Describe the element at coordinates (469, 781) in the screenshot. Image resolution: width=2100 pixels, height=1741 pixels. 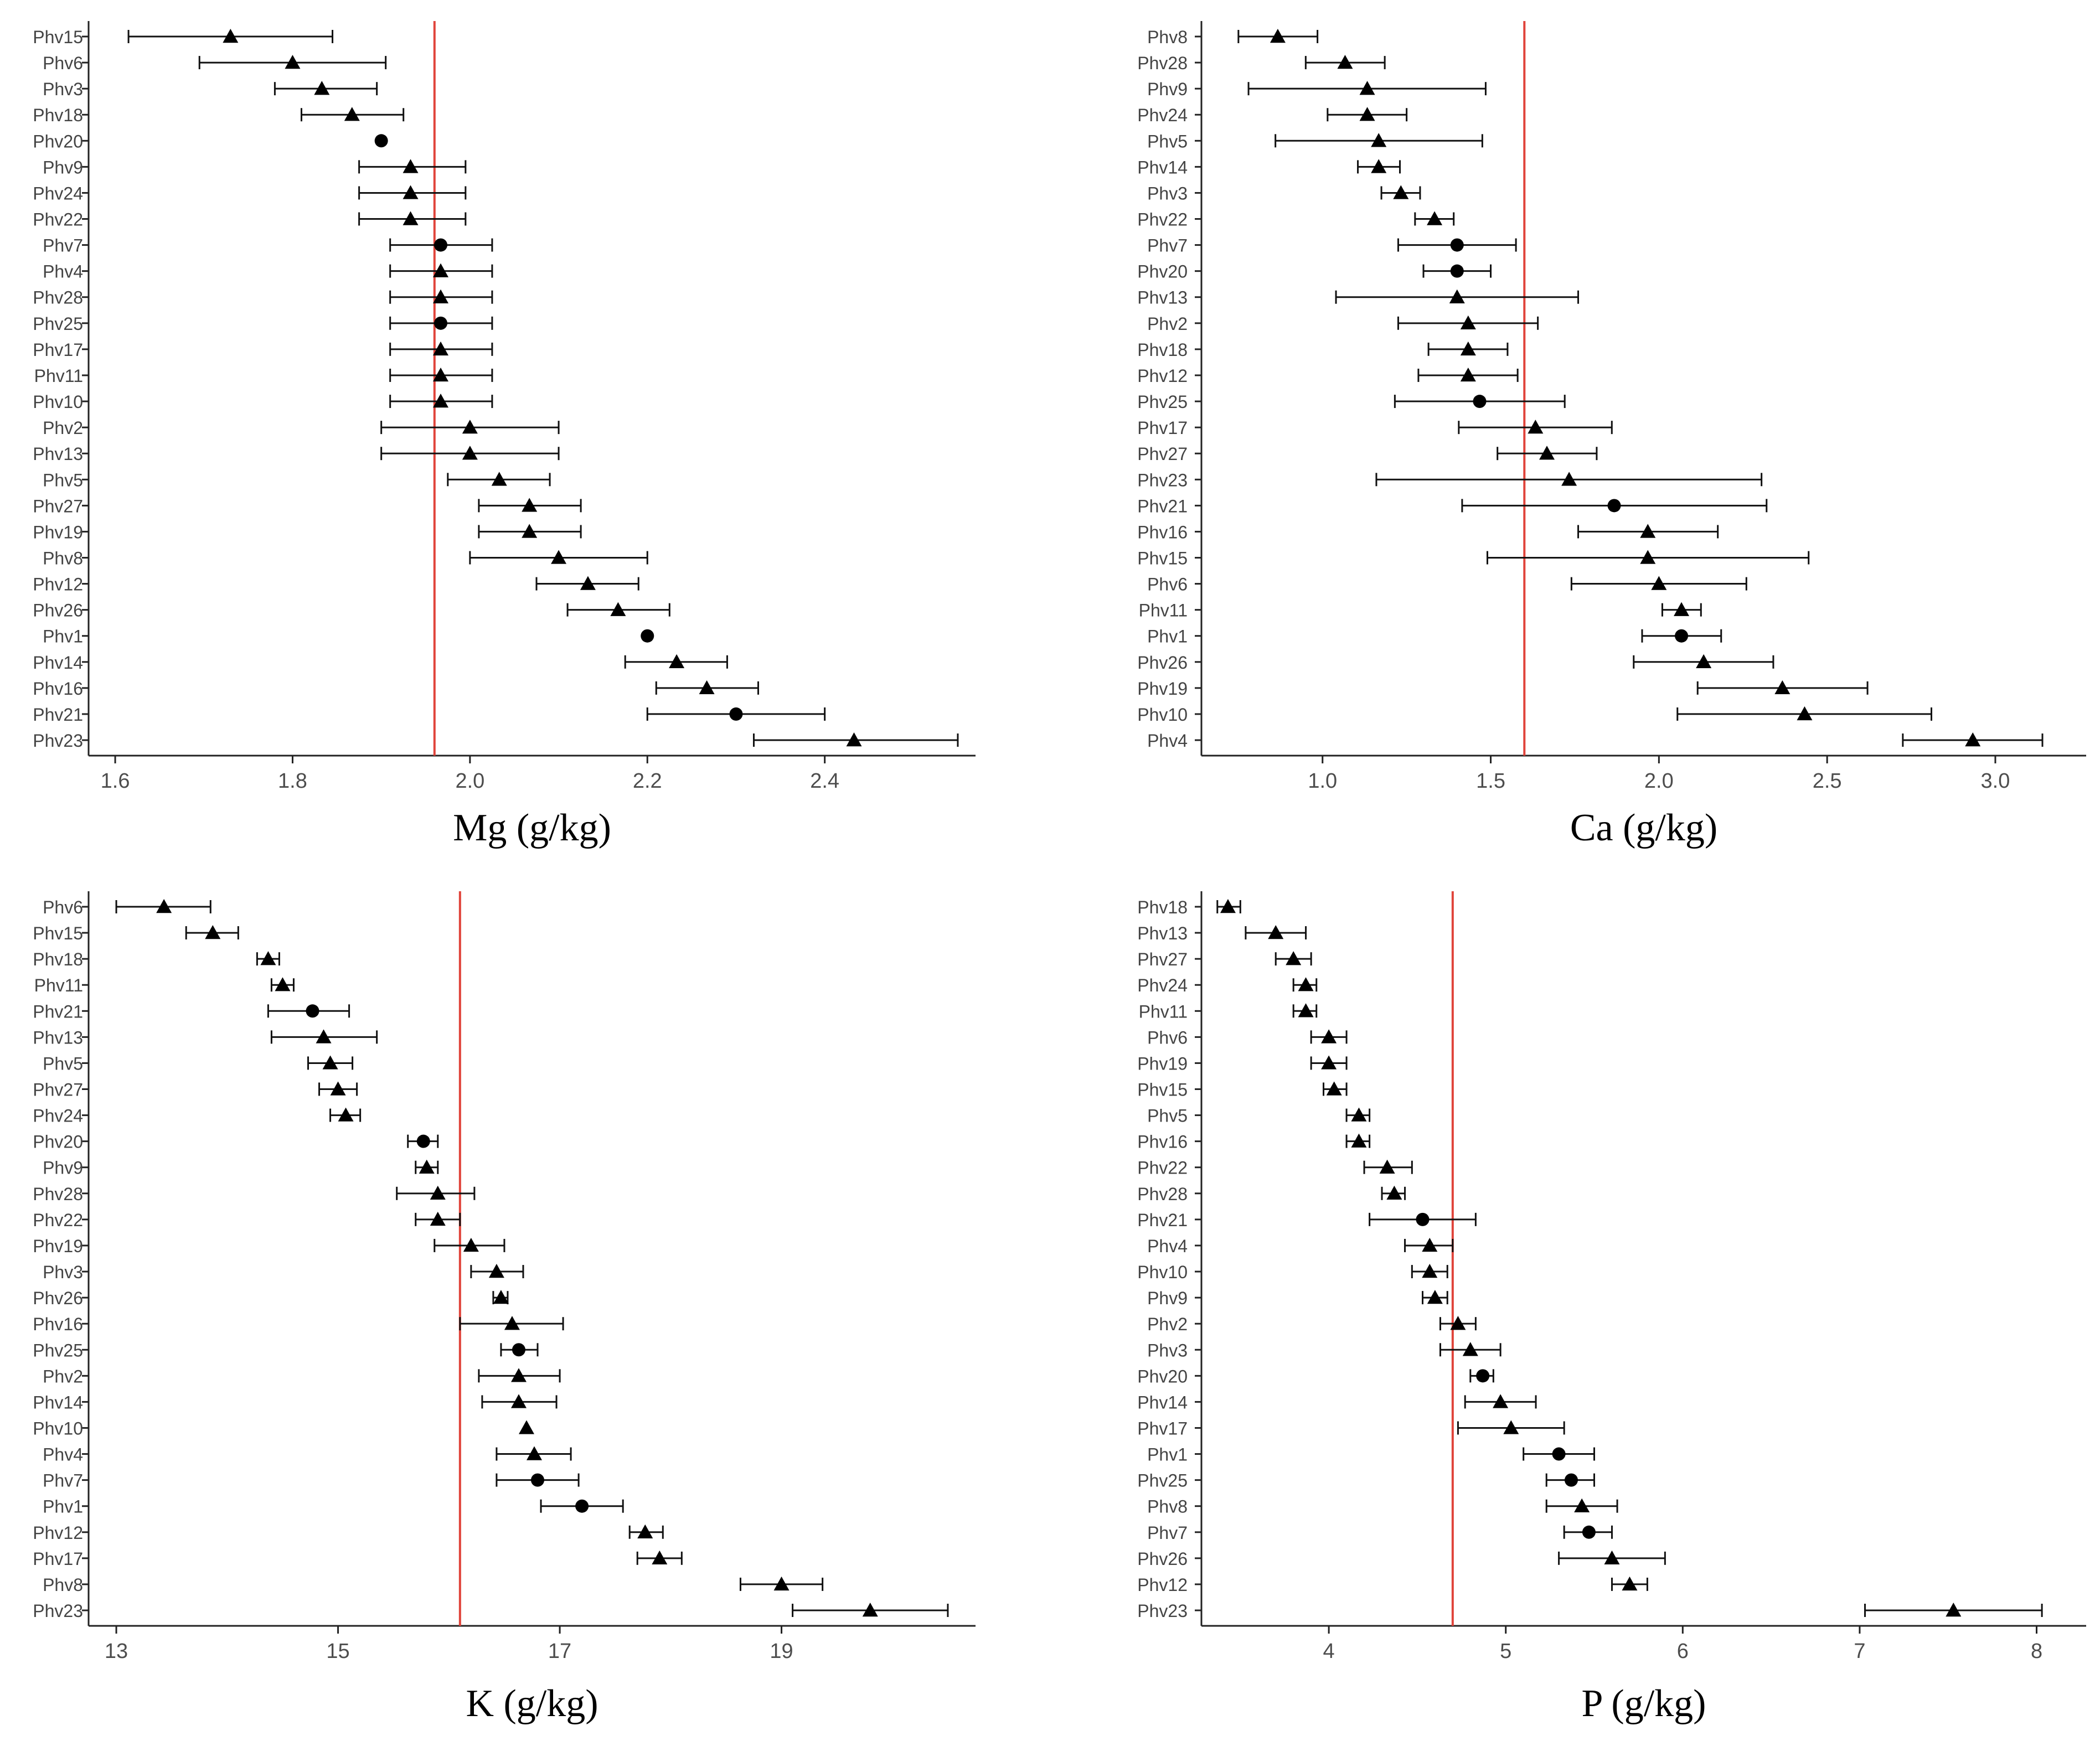
I see `x-tick-label: 2.0` at that location.